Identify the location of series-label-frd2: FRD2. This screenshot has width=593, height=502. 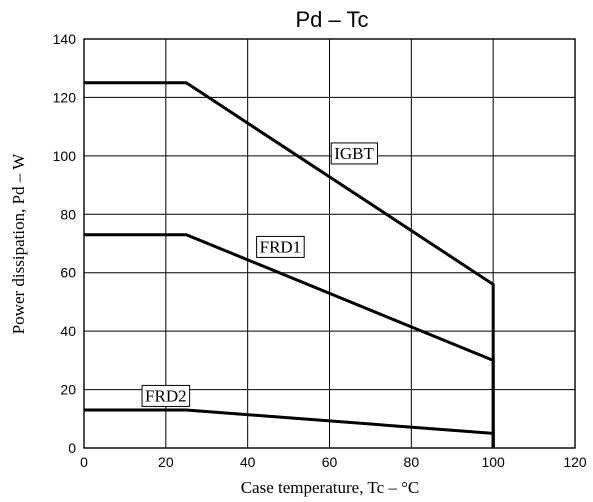
(166, 395).